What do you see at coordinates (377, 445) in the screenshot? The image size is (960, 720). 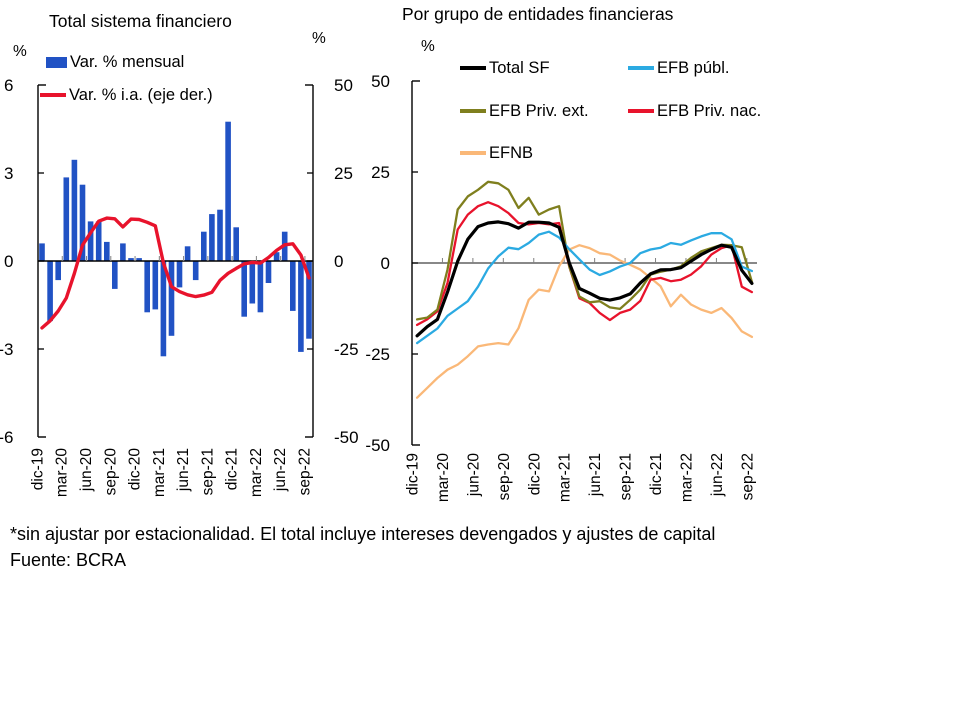 I see `left-axis-value: -50` at bounding box center [377, 445].